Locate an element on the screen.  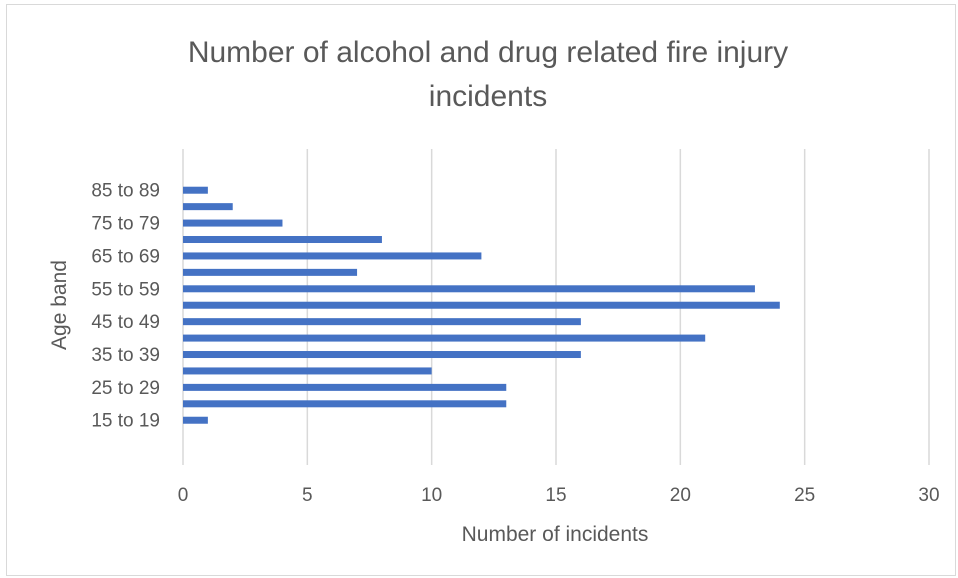
y-tick-label-35-to-39: 35 to 39 is located at coordinates (125, 355).